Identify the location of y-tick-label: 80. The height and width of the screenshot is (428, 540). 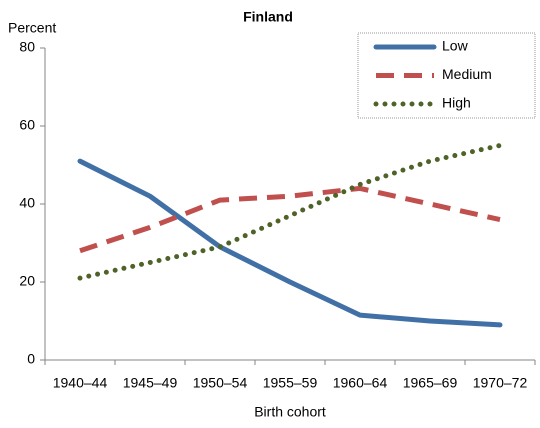
(27, 47).